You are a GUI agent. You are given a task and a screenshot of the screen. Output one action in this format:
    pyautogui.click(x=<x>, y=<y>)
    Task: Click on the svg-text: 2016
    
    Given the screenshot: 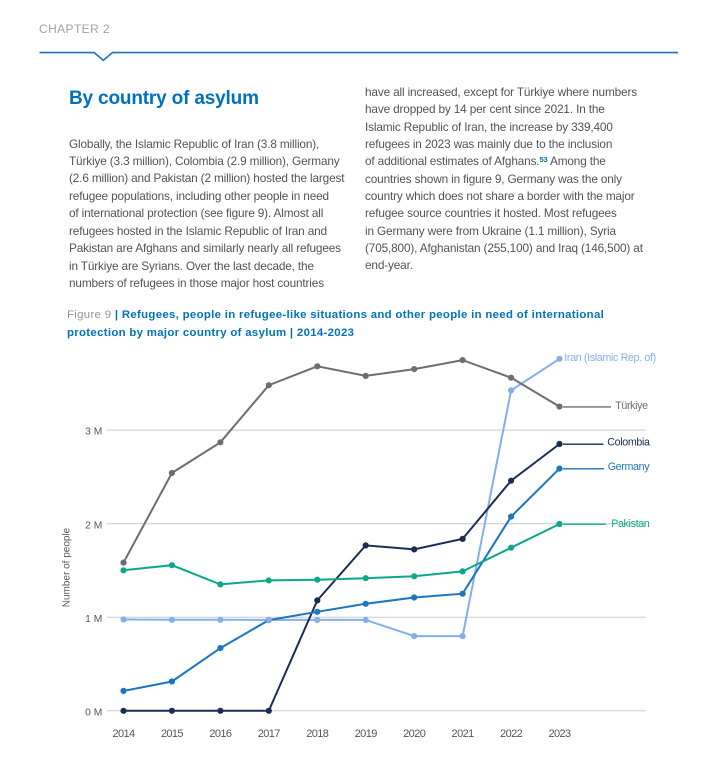 What is the action you would take?
    pyautogui.click(x=220, y=734)
    